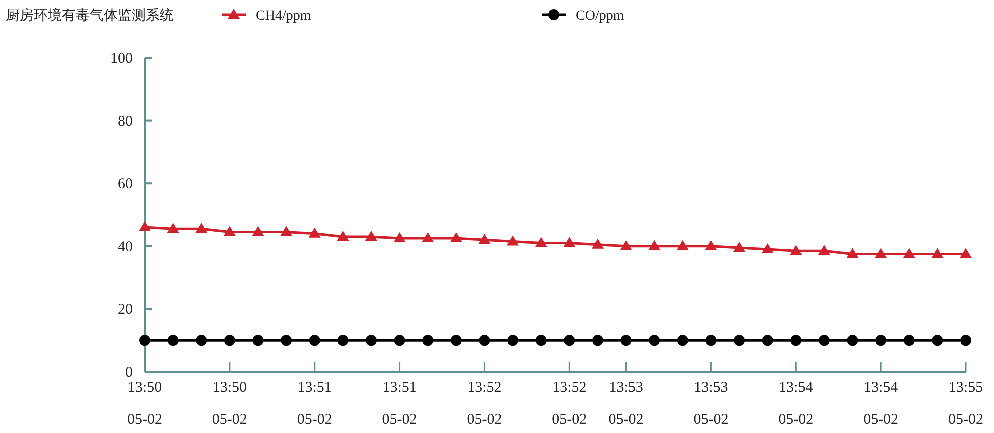 Image resolution: width=994 pixels, height=433 pixels. What do you see at coordinates (129, 373) in the screenshot?
I see `y-tick-label: 0` at bounding box center [129, 373].